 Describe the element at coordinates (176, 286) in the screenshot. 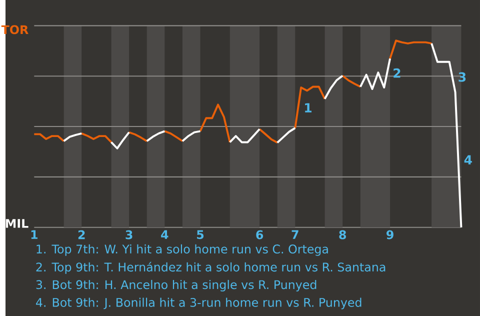

I see `text: 3. Bot 9th: H. Ancelno hit a single vs R. Punyed` at that location.